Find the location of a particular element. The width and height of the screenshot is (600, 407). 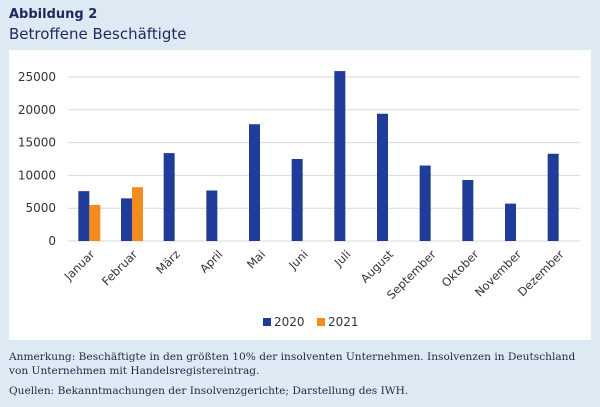

y-tick-label: 25000 is located at coordinates (37, 77).